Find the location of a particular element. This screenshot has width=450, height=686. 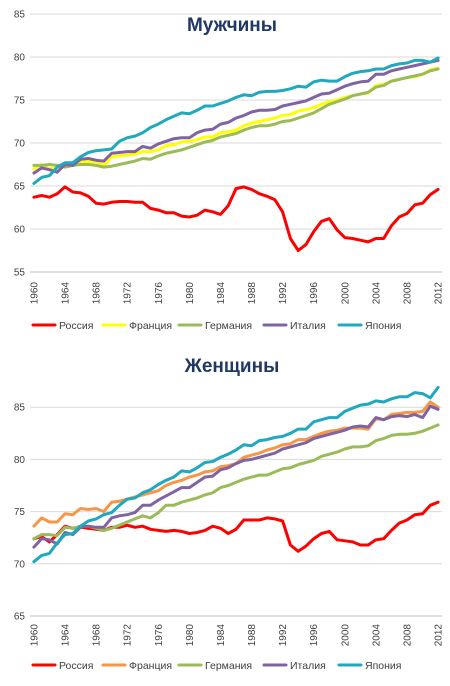

y-tick-label: 60 is located at coordinates (20, 230).